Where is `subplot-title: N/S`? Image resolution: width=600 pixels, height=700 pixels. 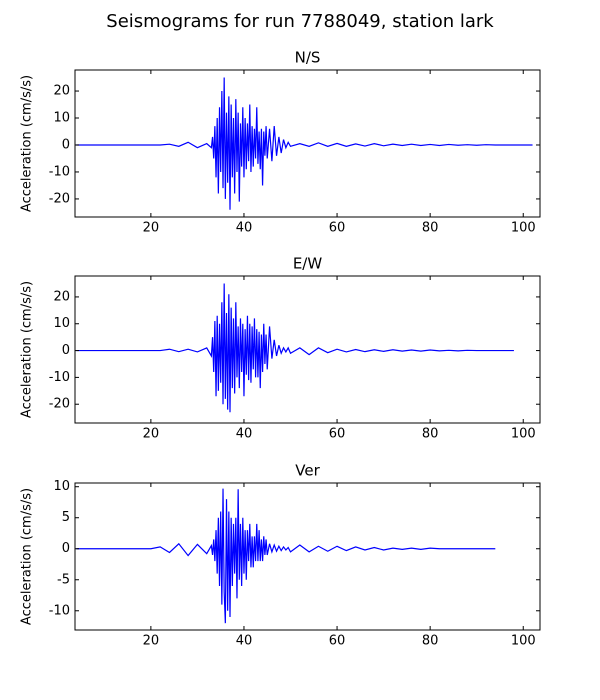 subplot-title: N/S is located at coordinates (308, 58).